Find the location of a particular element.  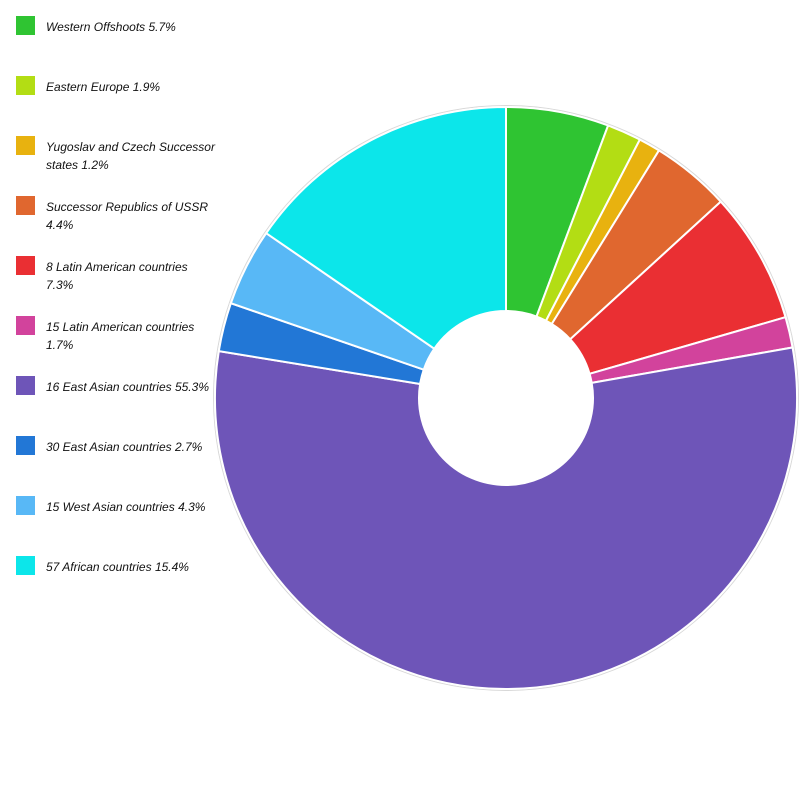

legend-item: Successor Republics of USSR 4.4% is located at coordinates (121, 215).